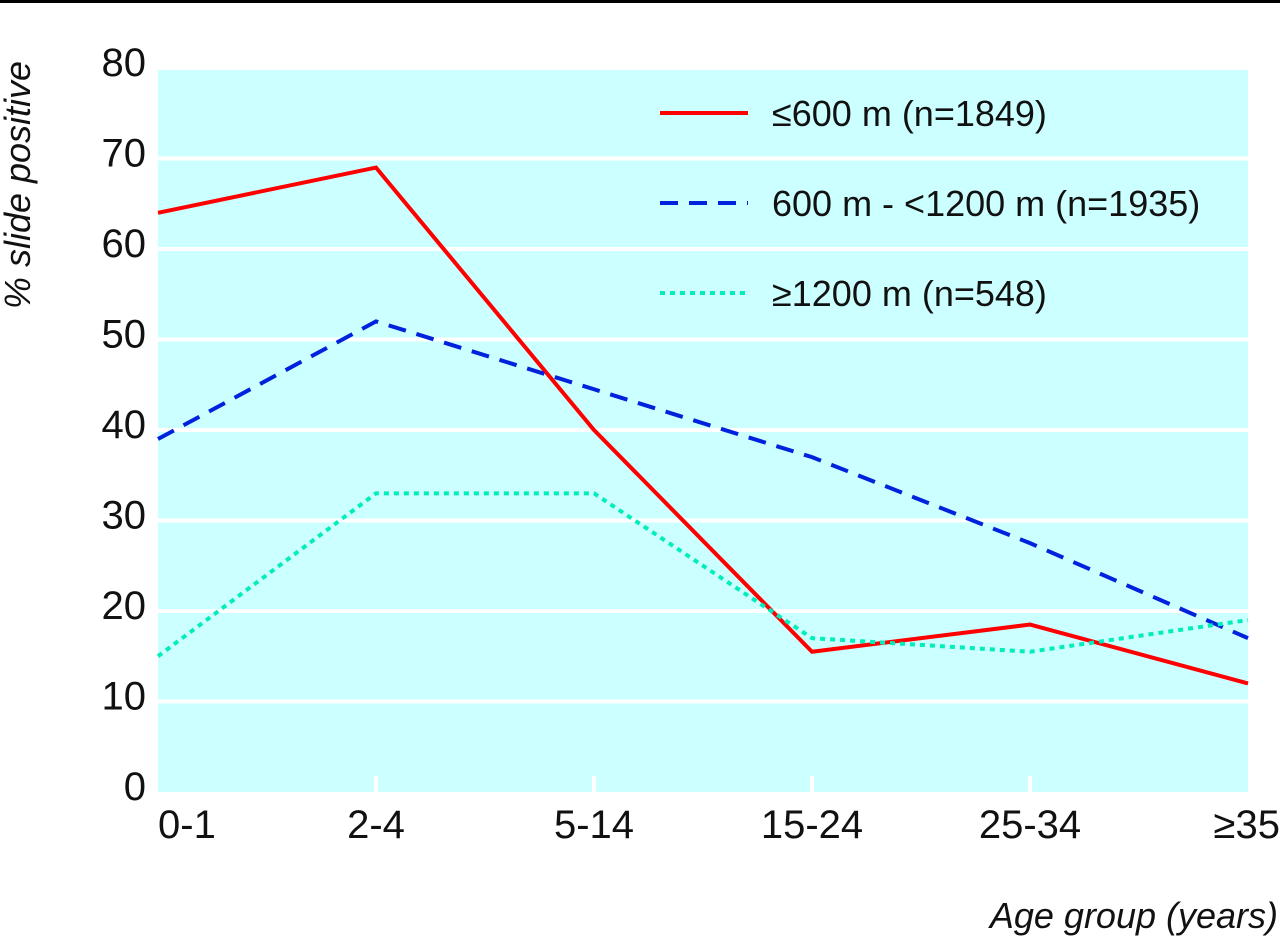 This screenshot has width=1280, height=947. What do you see at coordinates (812, 825) in the screenshot?
I see `x-tick-label: 15-24` at bounding box center [812, 825].